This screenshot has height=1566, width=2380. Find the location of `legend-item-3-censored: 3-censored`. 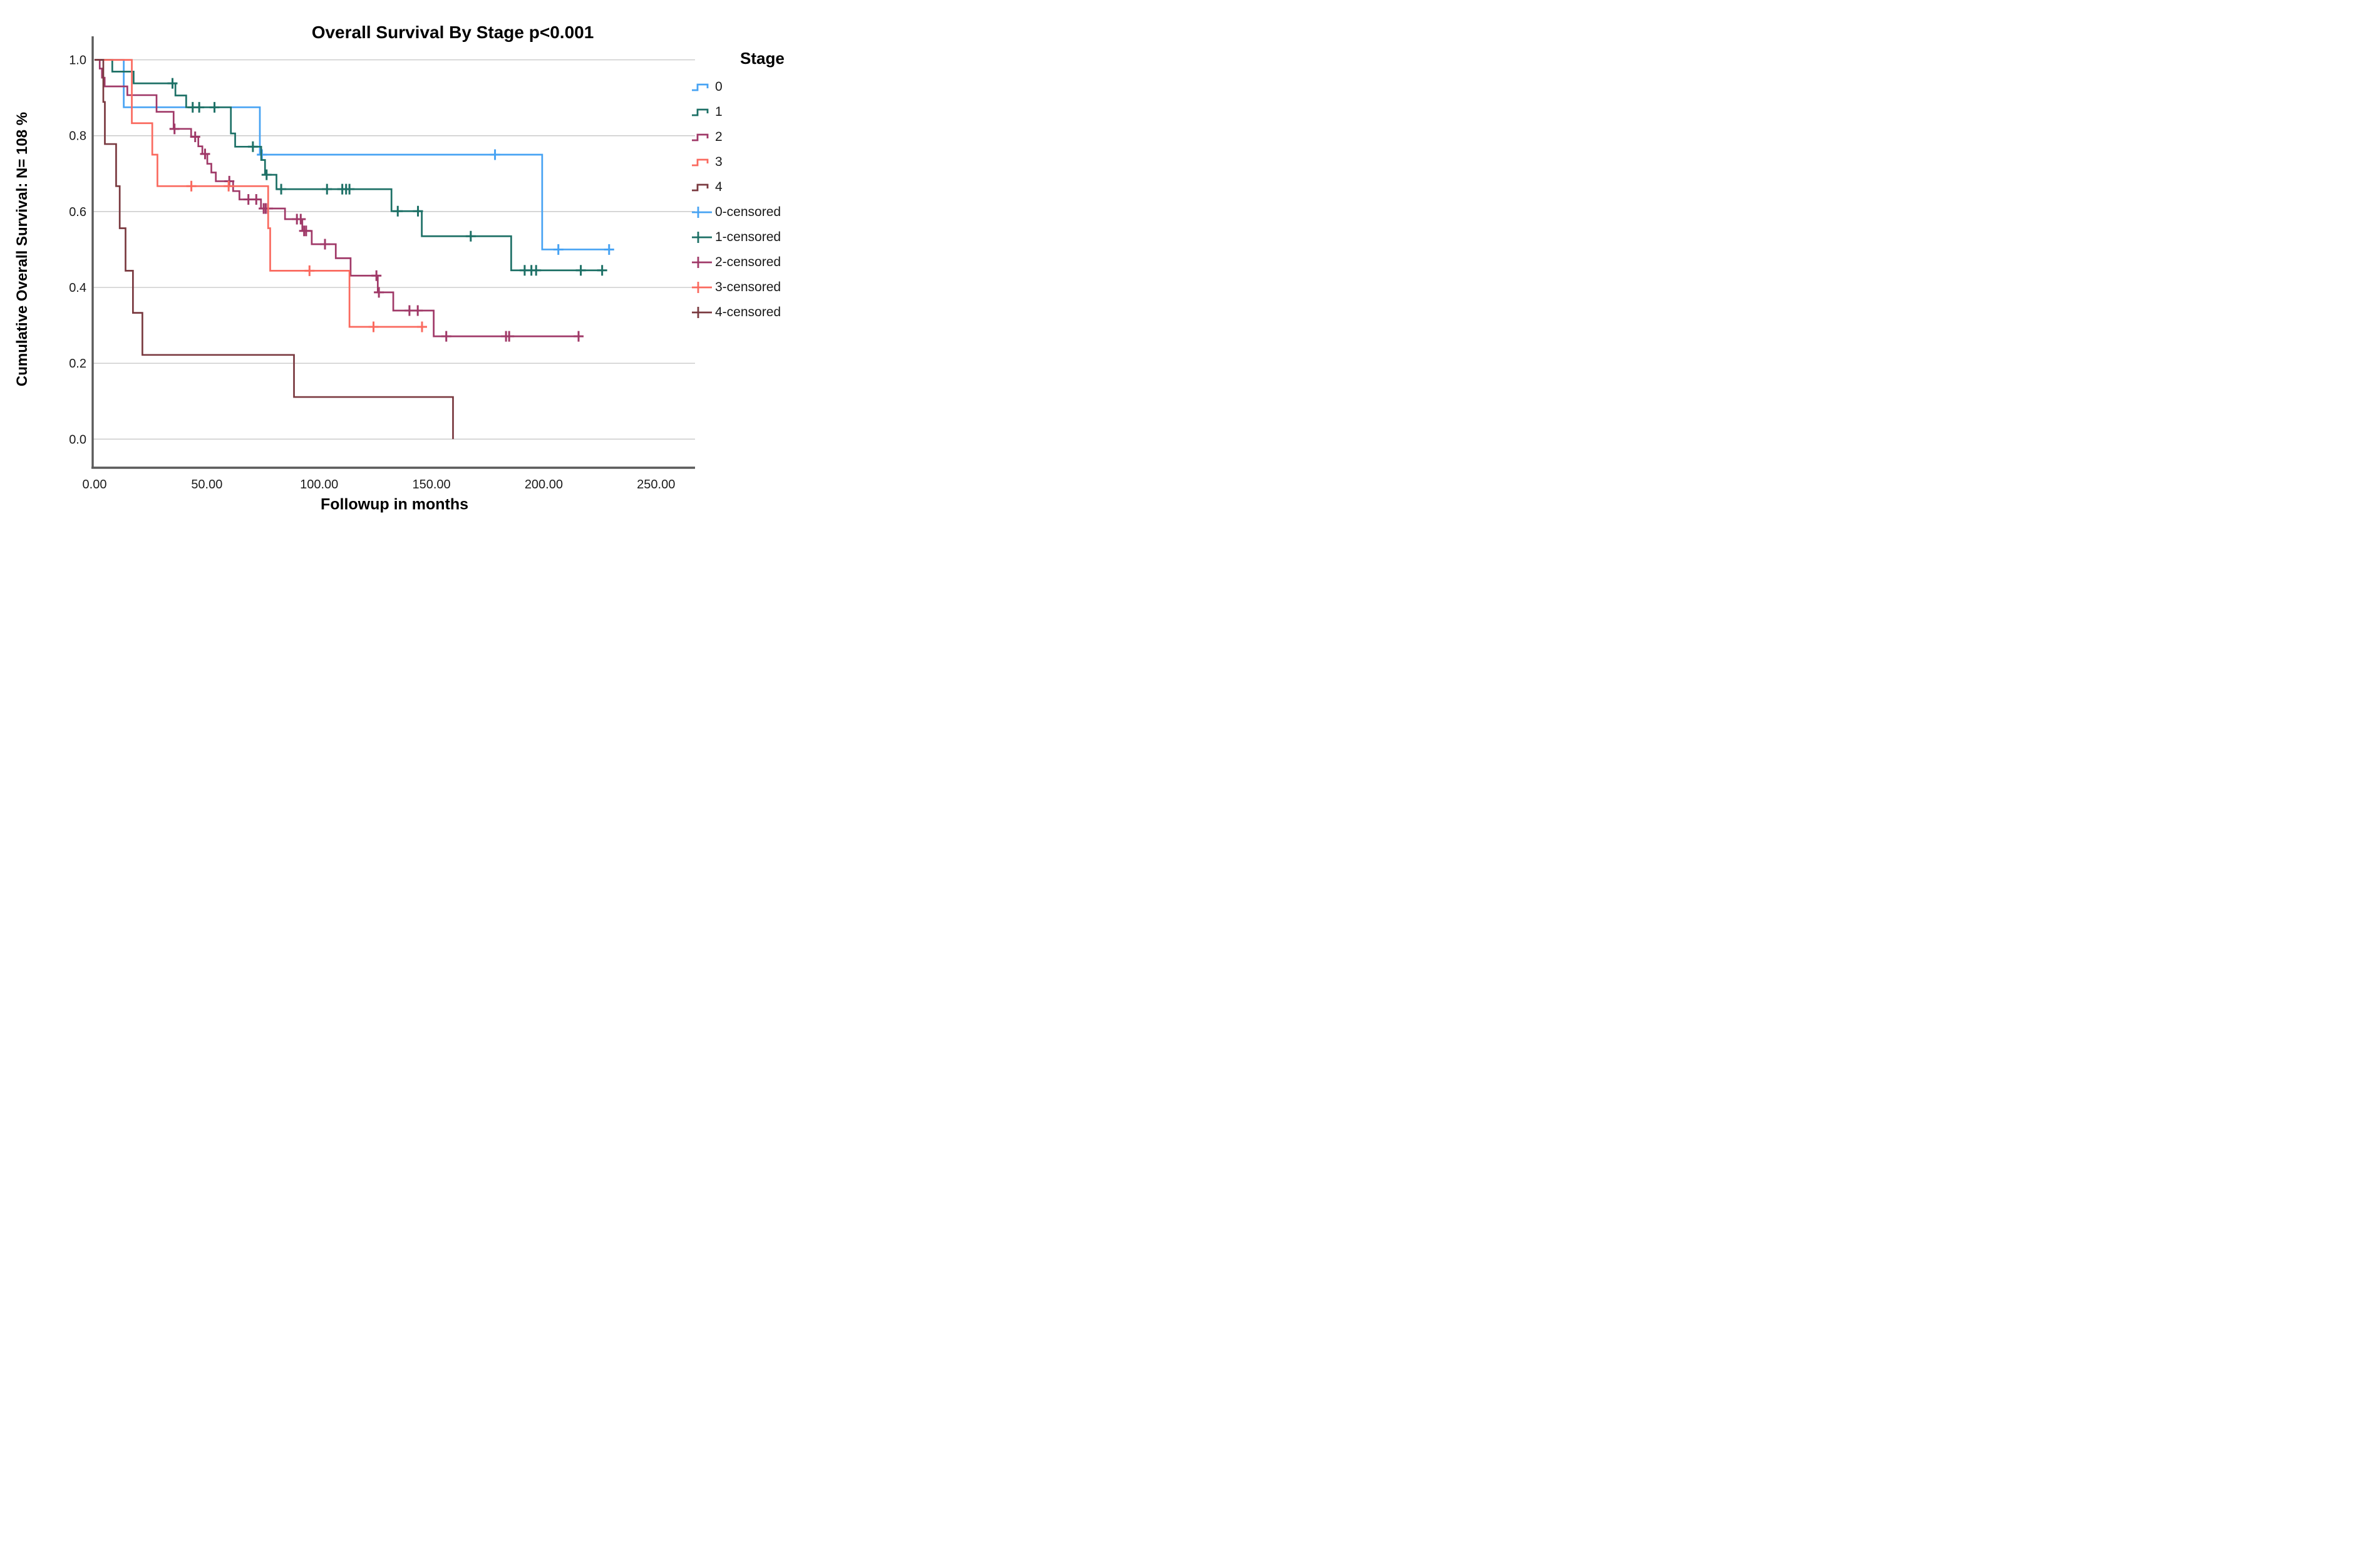

legend-item-3-censored: 3-censored is located at coordinates (742, 287).